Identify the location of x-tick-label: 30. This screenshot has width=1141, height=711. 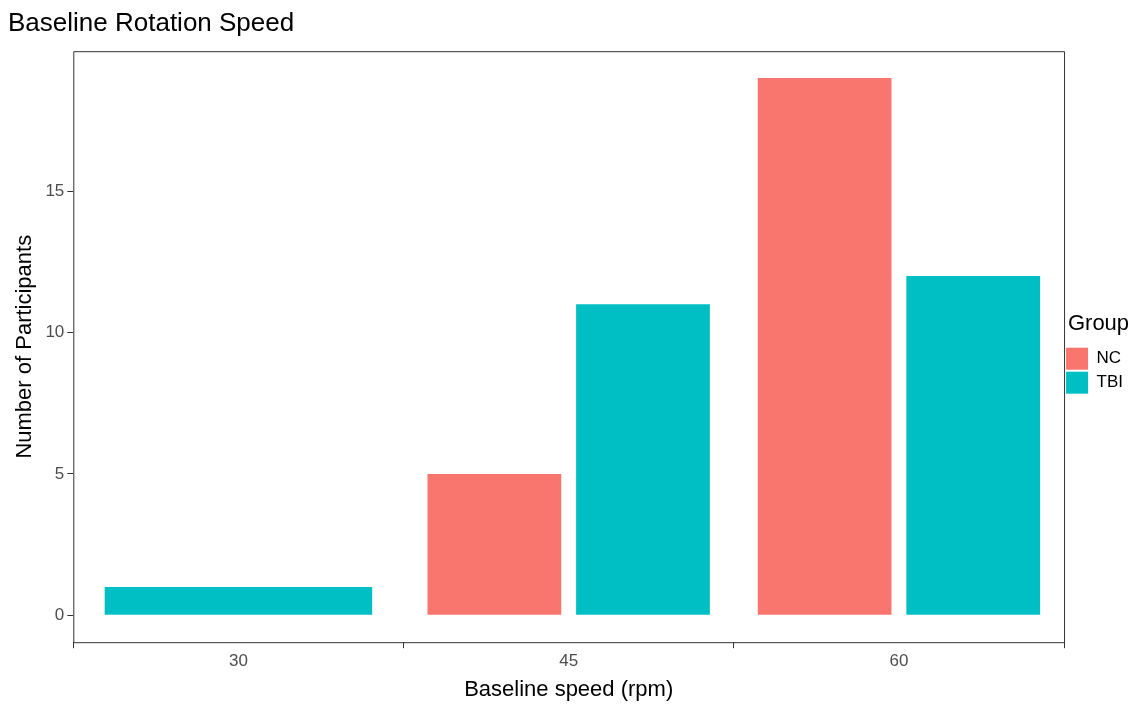
(238, 661).